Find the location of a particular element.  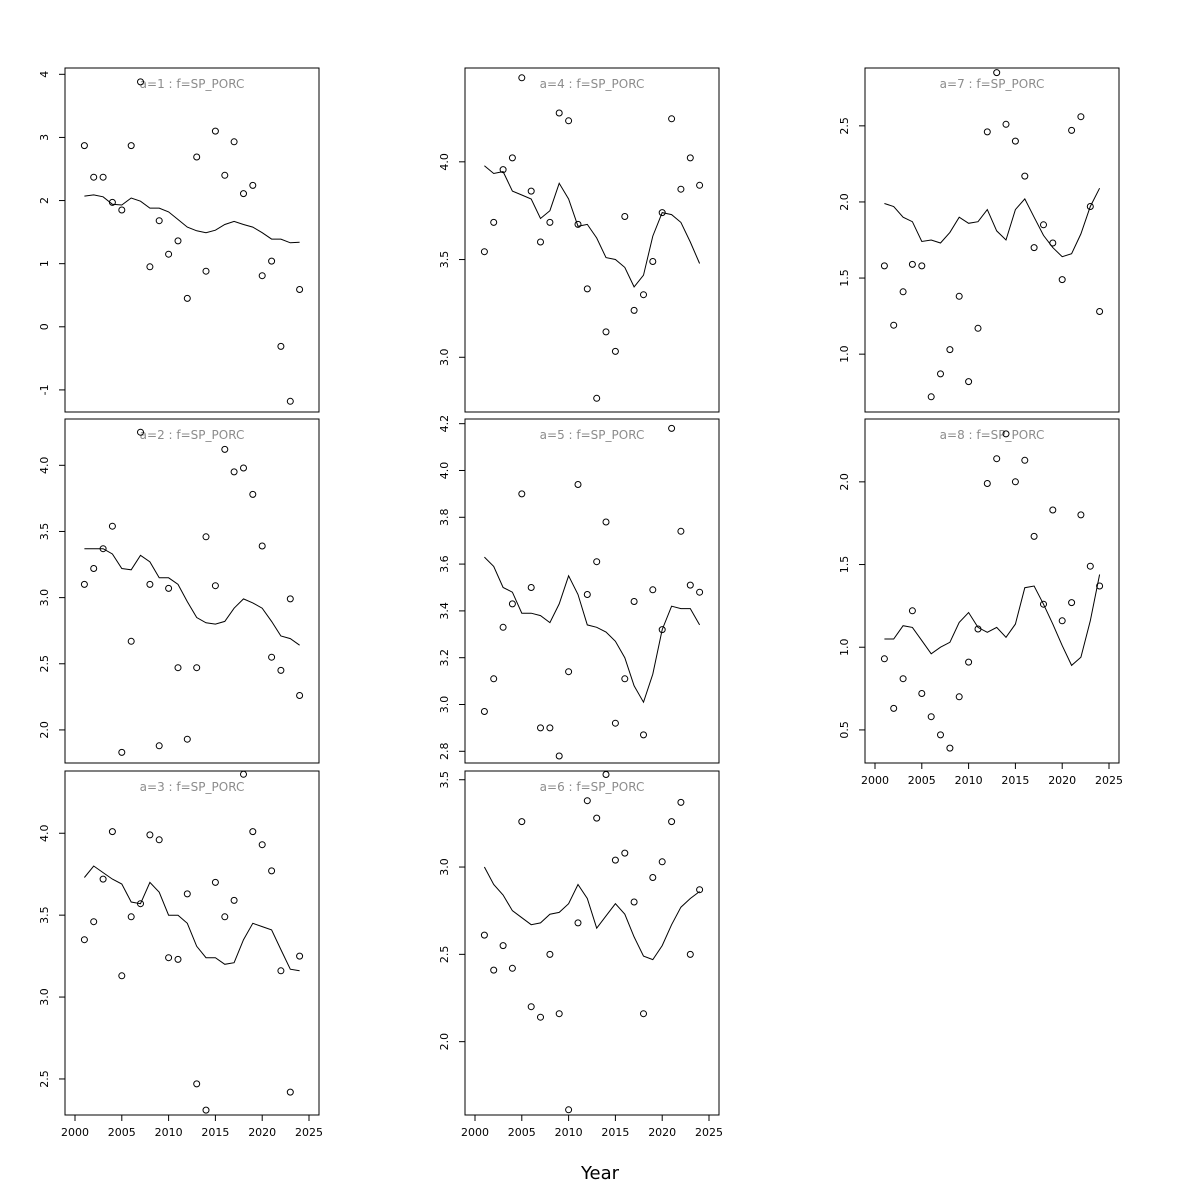

y-tick-label: 3.5 is located at coordinates (444, 780).